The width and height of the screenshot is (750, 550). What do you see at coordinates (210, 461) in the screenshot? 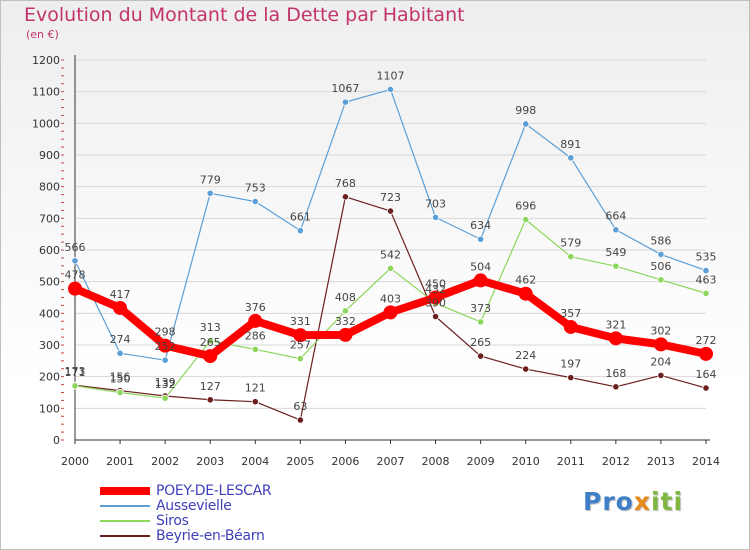
I see `x-tick-label: 2003` at bounding box center [210, 461].